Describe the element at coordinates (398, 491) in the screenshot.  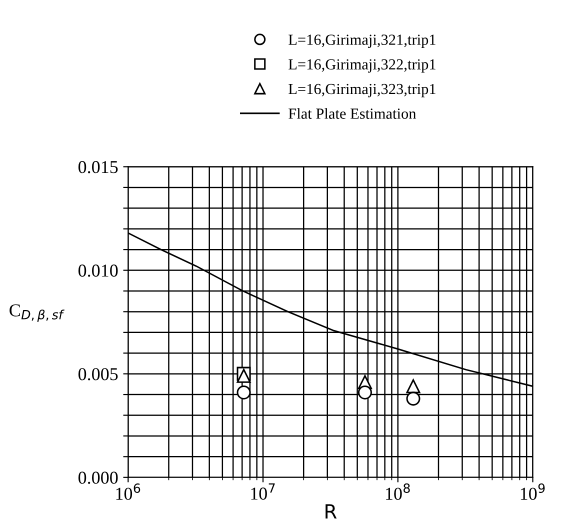
I see `x-tick-label: 10$^{8}$` at that location.